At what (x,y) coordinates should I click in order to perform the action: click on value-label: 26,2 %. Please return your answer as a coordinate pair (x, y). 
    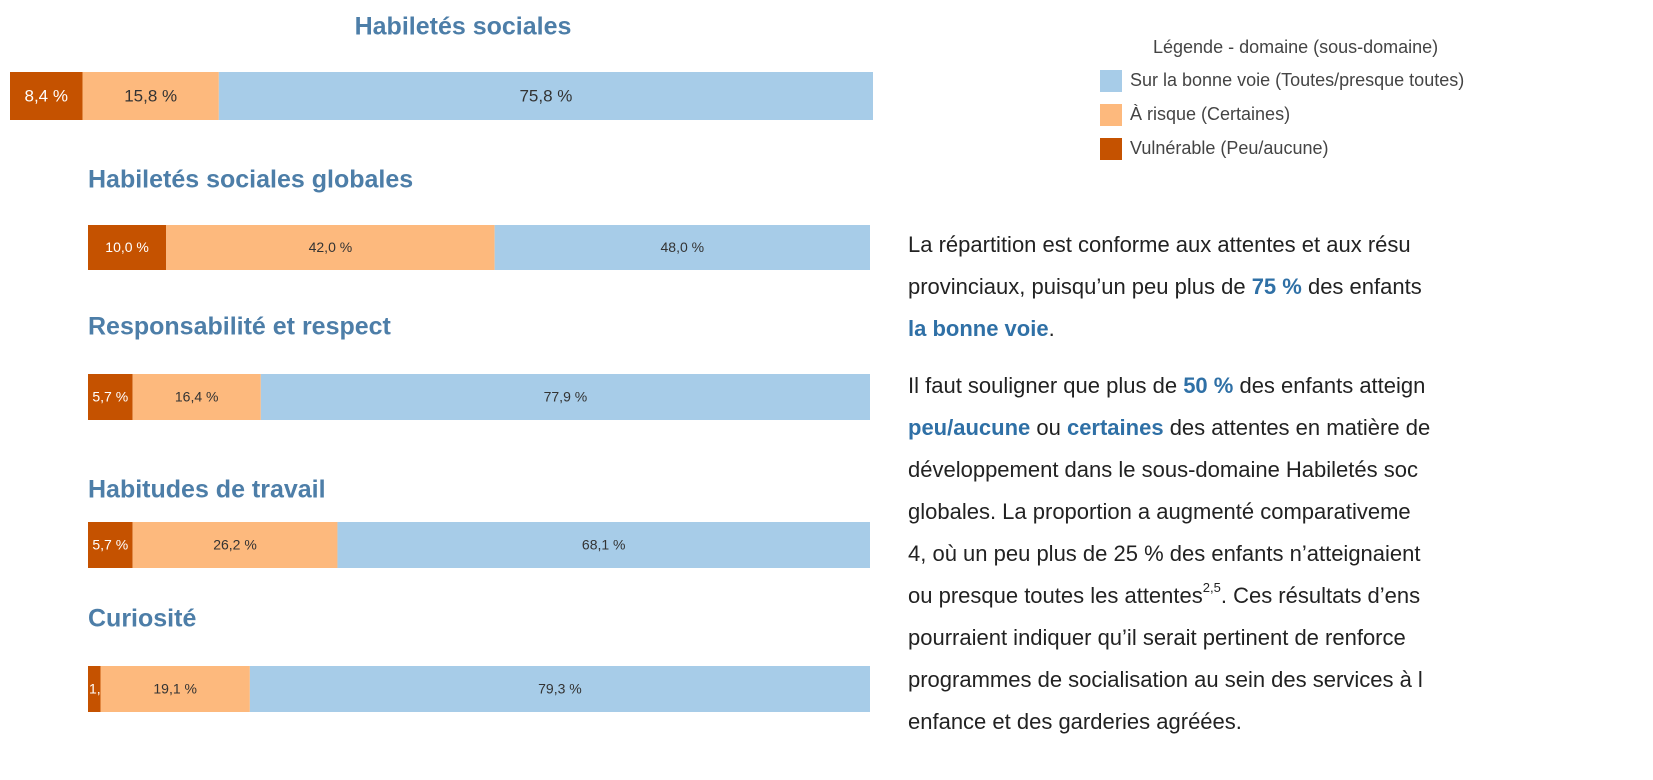
    Looking at the image, I should click on (235, 545).